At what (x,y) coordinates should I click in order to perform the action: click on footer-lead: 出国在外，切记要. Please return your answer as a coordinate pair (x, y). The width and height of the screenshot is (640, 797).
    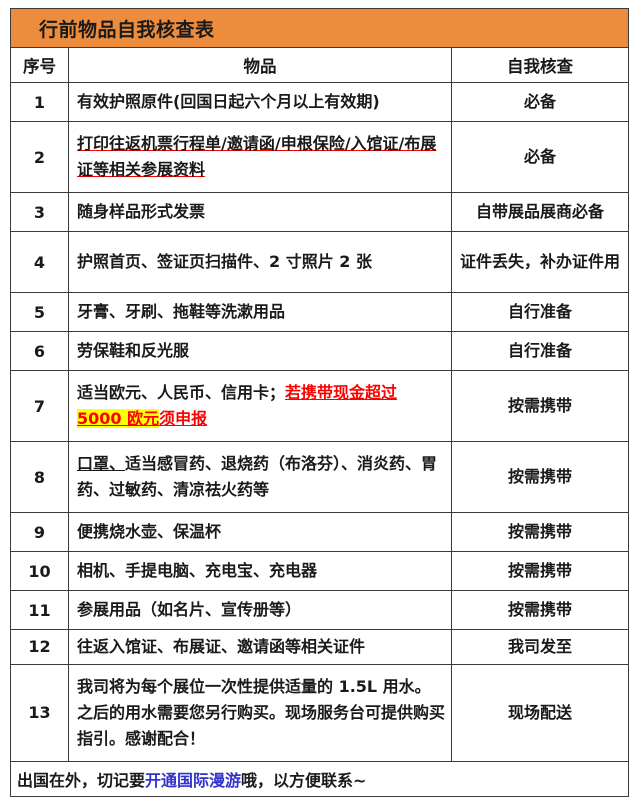
    Looking at the image, I should click on (81, 780).